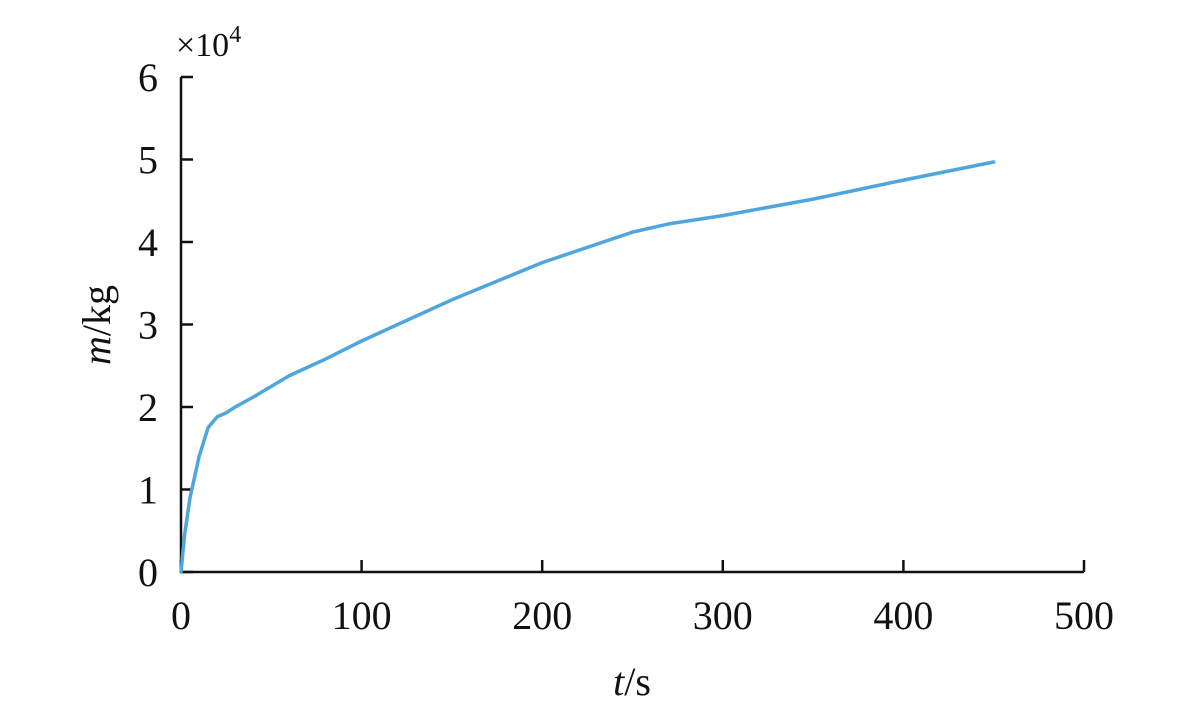 The image size is (1181, 712). What do you see at coordinates (903, 615) in the screenshot?
I see `x-tick-label: 400` at bounding box center [903, 615].